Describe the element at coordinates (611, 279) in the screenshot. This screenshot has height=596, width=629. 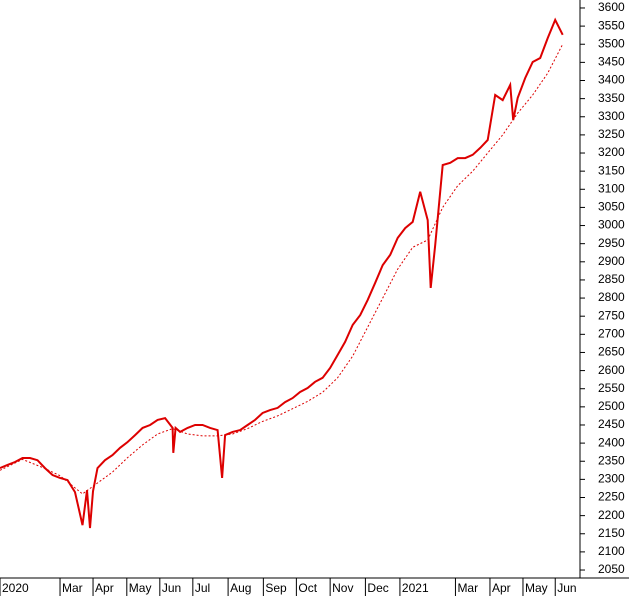
I see `y-tick-label: 2850` at that location.